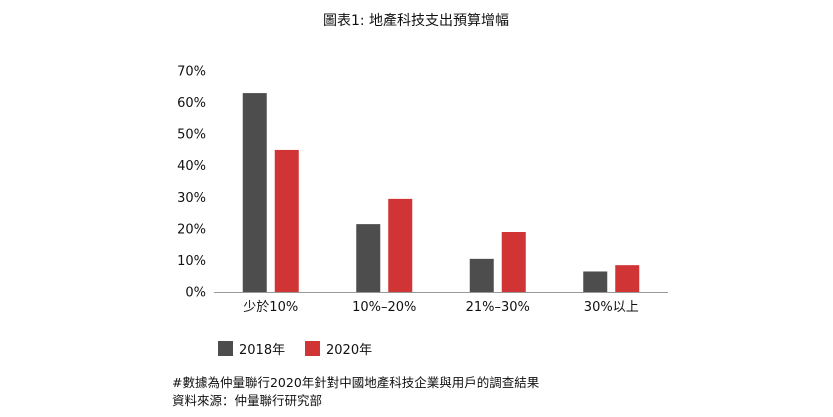 This screenshot has width=833, height=417. What do you see at coordinates (416, 20) in the screenshot?
I see `chart-title: 圖表1: 地產科技支出預算增幅` at bounding box center [416, 20].